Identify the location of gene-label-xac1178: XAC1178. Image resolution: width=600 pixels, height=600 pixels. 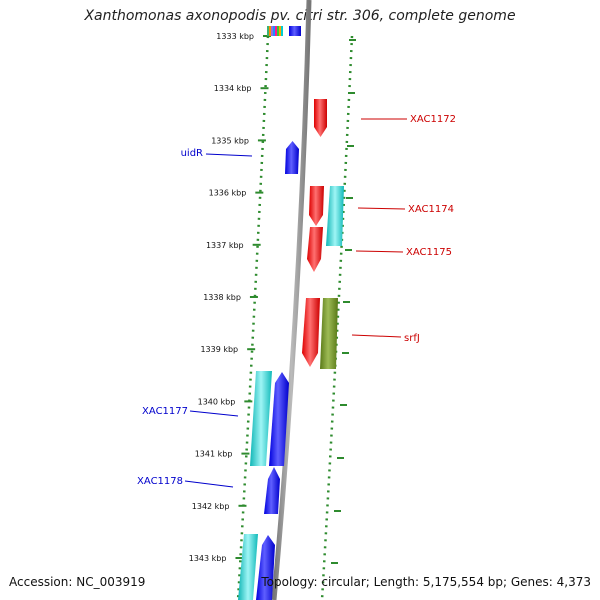
(160, 481).